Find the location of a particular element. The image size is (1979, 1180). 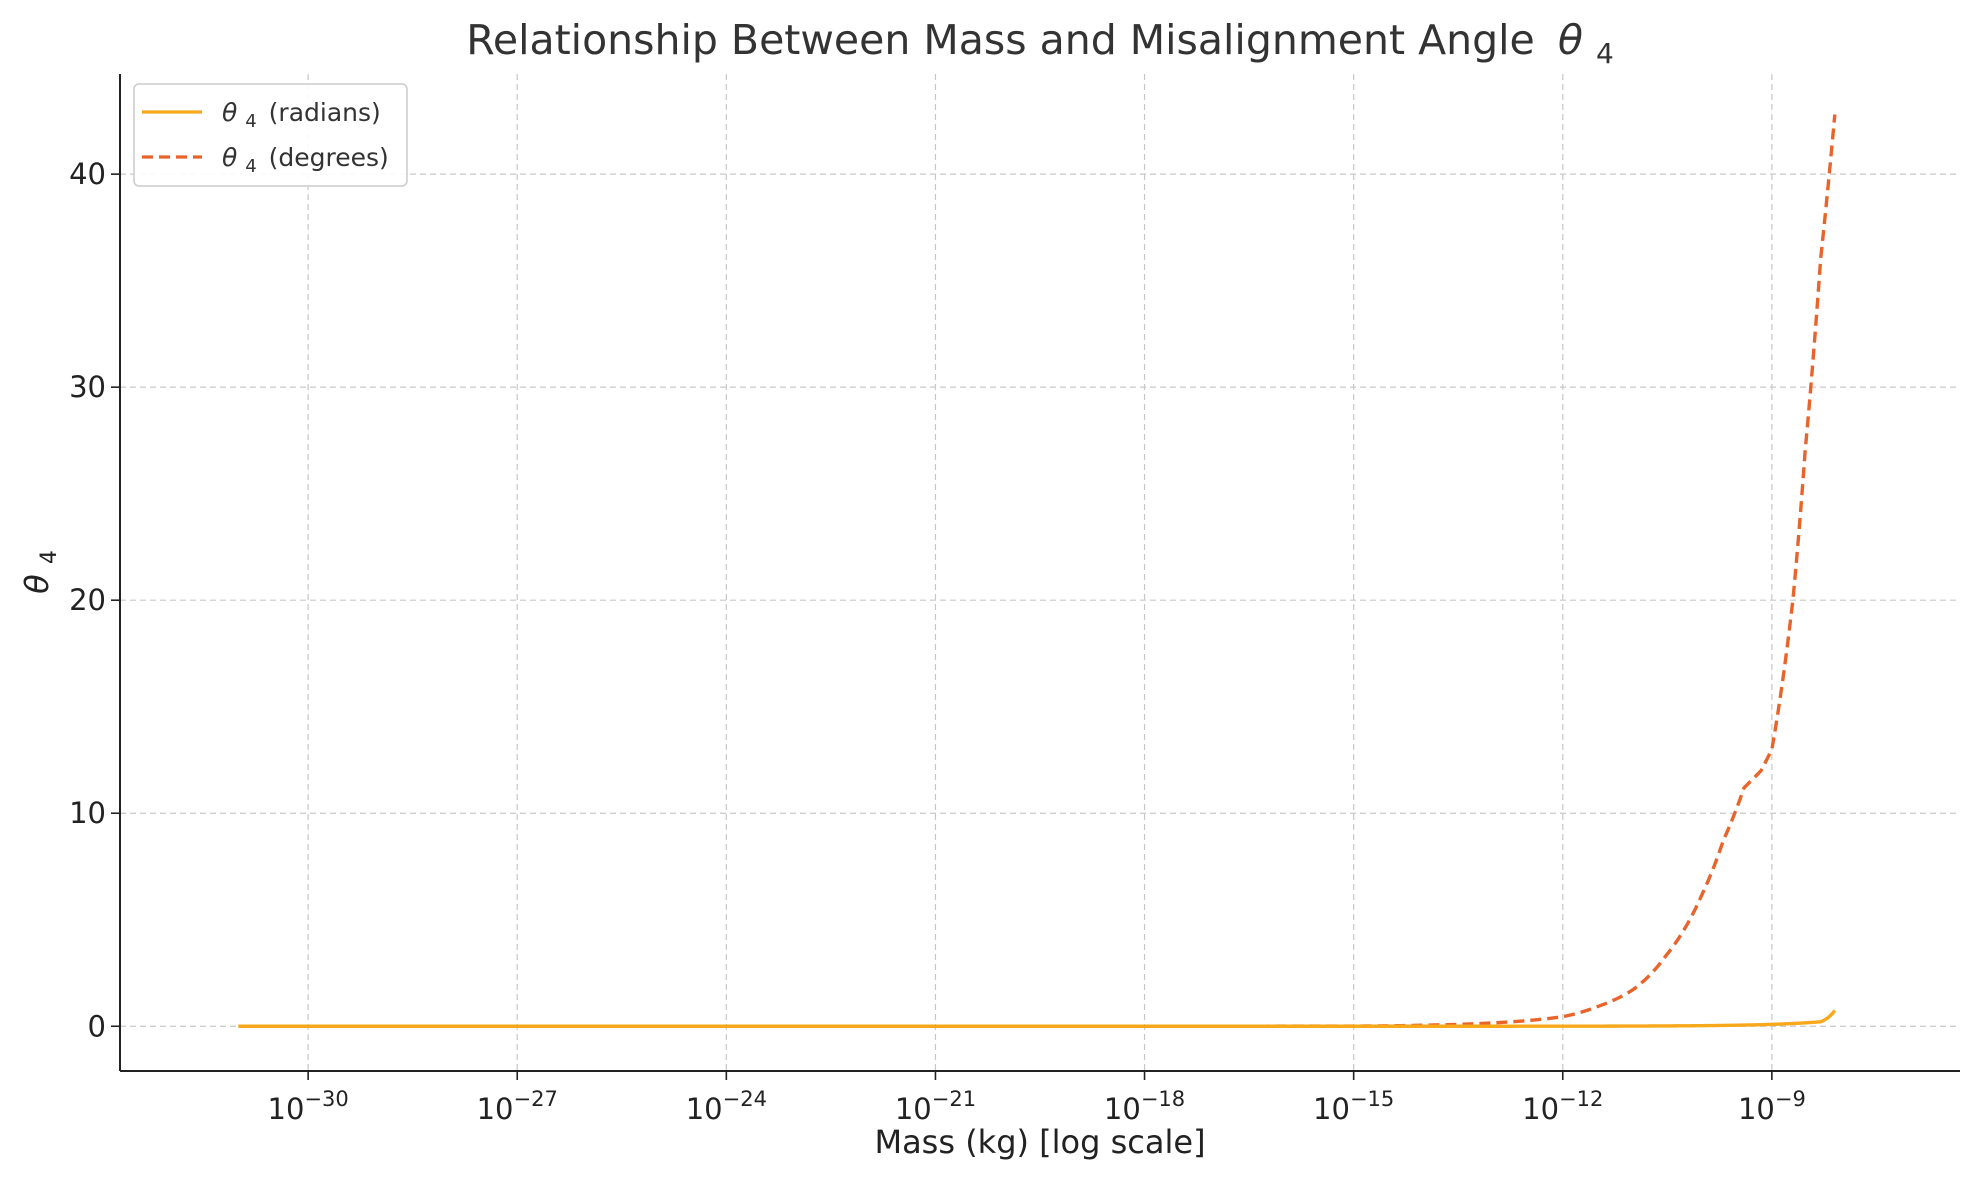

y-tick-label: 10 is located at coordinates (87, 813).